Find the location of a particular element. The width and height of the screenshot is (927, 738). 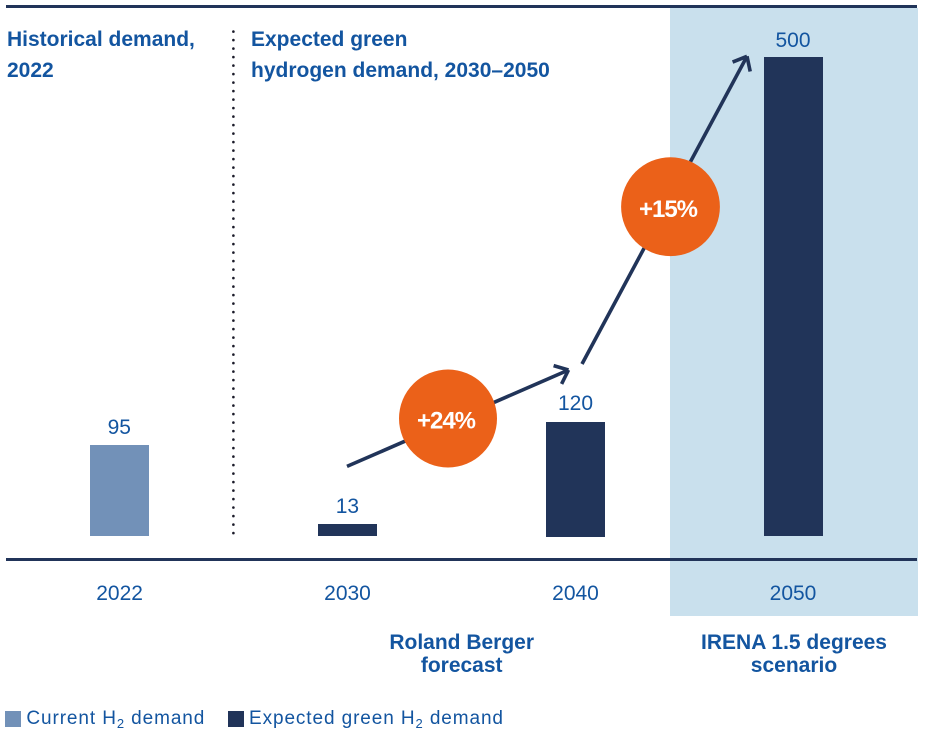

svg-text: +15% is located at coordinates (668, 209).